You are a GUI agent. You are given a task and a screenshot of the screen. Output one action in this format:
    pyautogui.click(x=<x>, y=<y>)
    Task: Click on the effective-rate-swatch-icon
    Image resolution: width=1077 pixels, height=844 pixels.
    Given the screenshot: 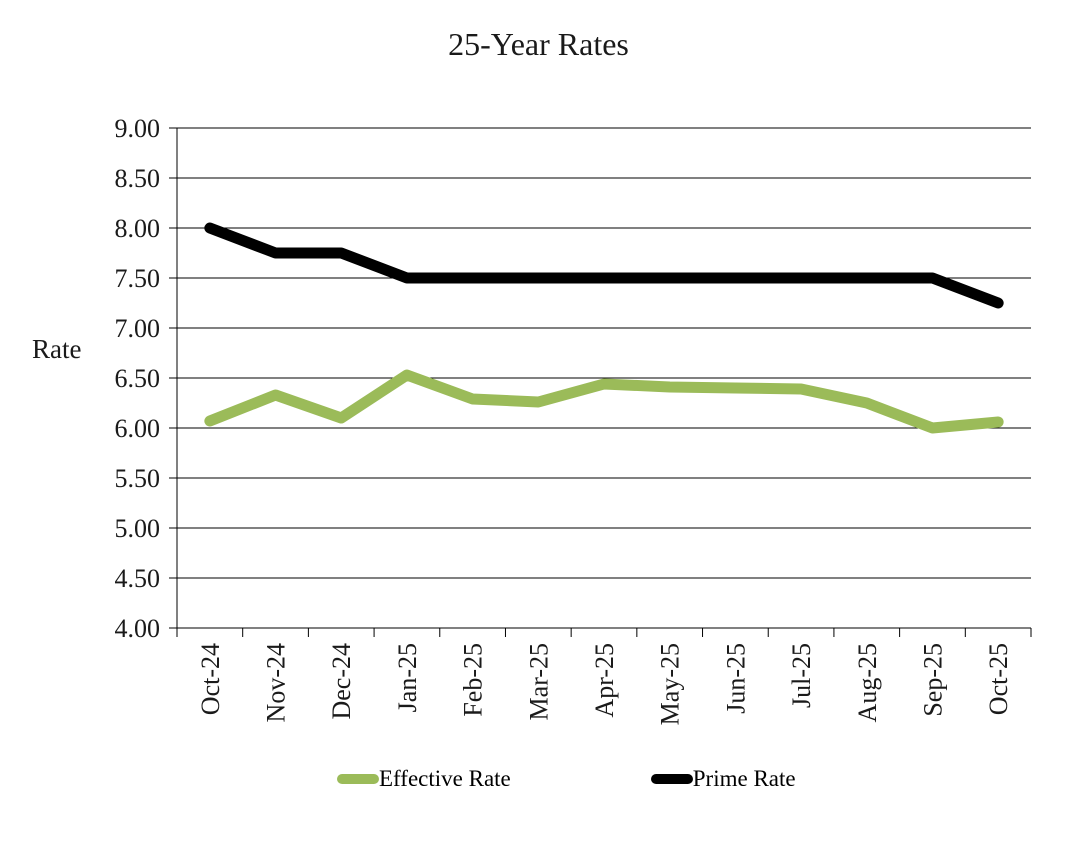 What is the action you would take?
    pyautogui.click(x=358, y=779)
    